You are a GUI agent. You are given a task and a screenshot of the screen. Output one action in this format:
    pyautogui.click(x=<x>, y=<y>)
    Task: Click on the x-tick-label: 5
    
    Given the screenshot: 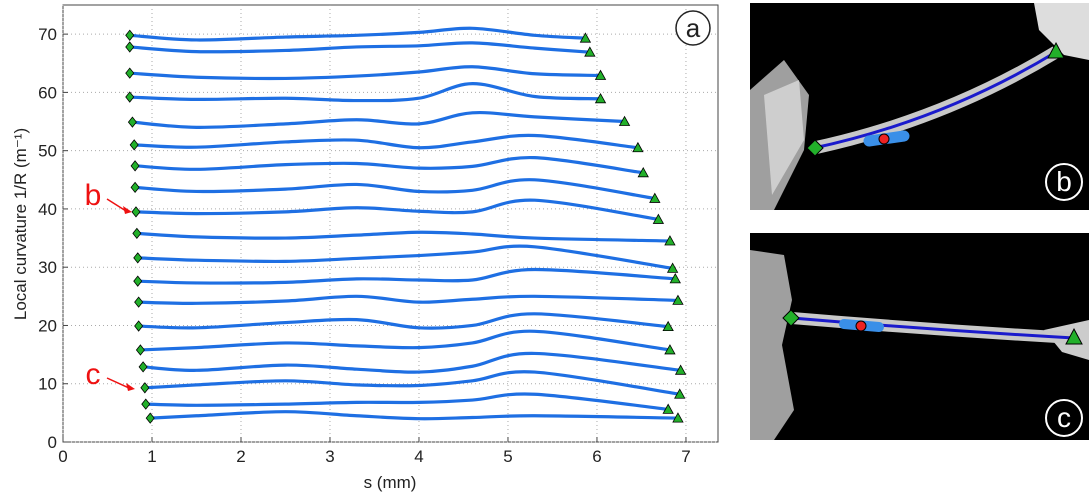 What is the action you would take?
    pyautogui.click(x=507, y=456)
    